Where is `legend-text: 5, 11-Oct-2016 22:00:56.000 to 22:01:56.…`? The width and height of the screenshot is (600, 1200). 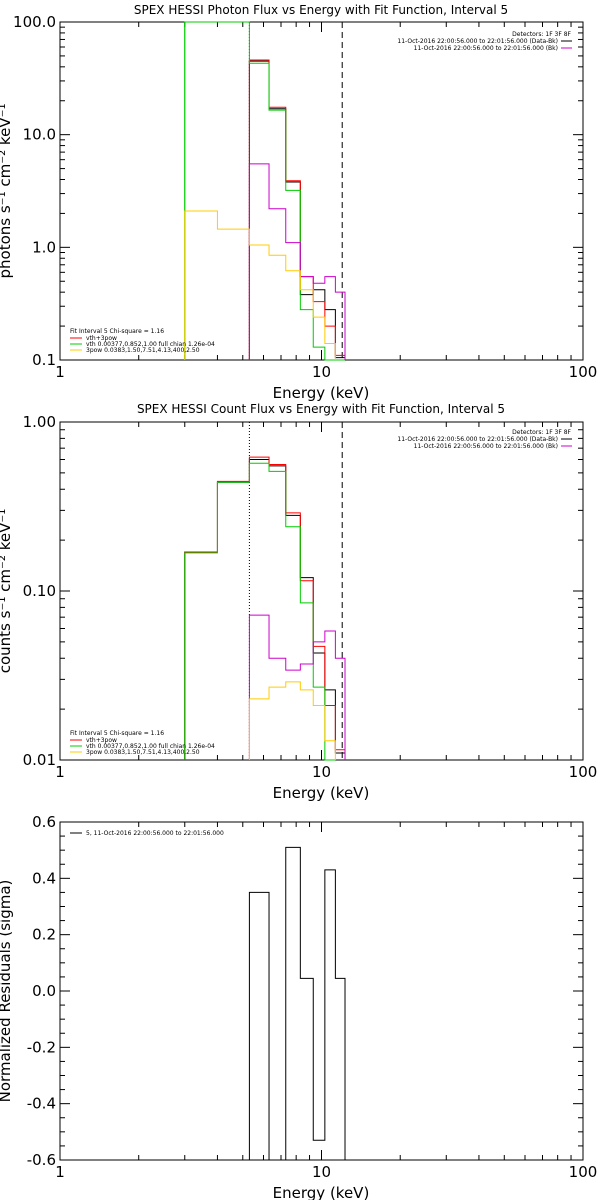 legend-text: 5, 11-Oct-2016 22:00:56.000 to 22:01:56.… is located at coordinates (155, 833).